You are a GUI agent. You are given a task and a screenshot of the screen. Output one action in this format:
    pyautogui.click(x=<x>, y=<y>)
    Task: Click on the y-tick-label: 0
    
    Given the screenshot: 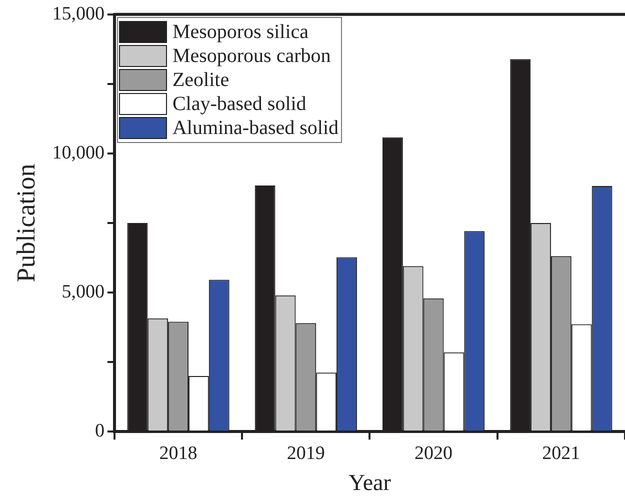 What is the action you would take?
    pyautogui.click(x=99, y=431)
    